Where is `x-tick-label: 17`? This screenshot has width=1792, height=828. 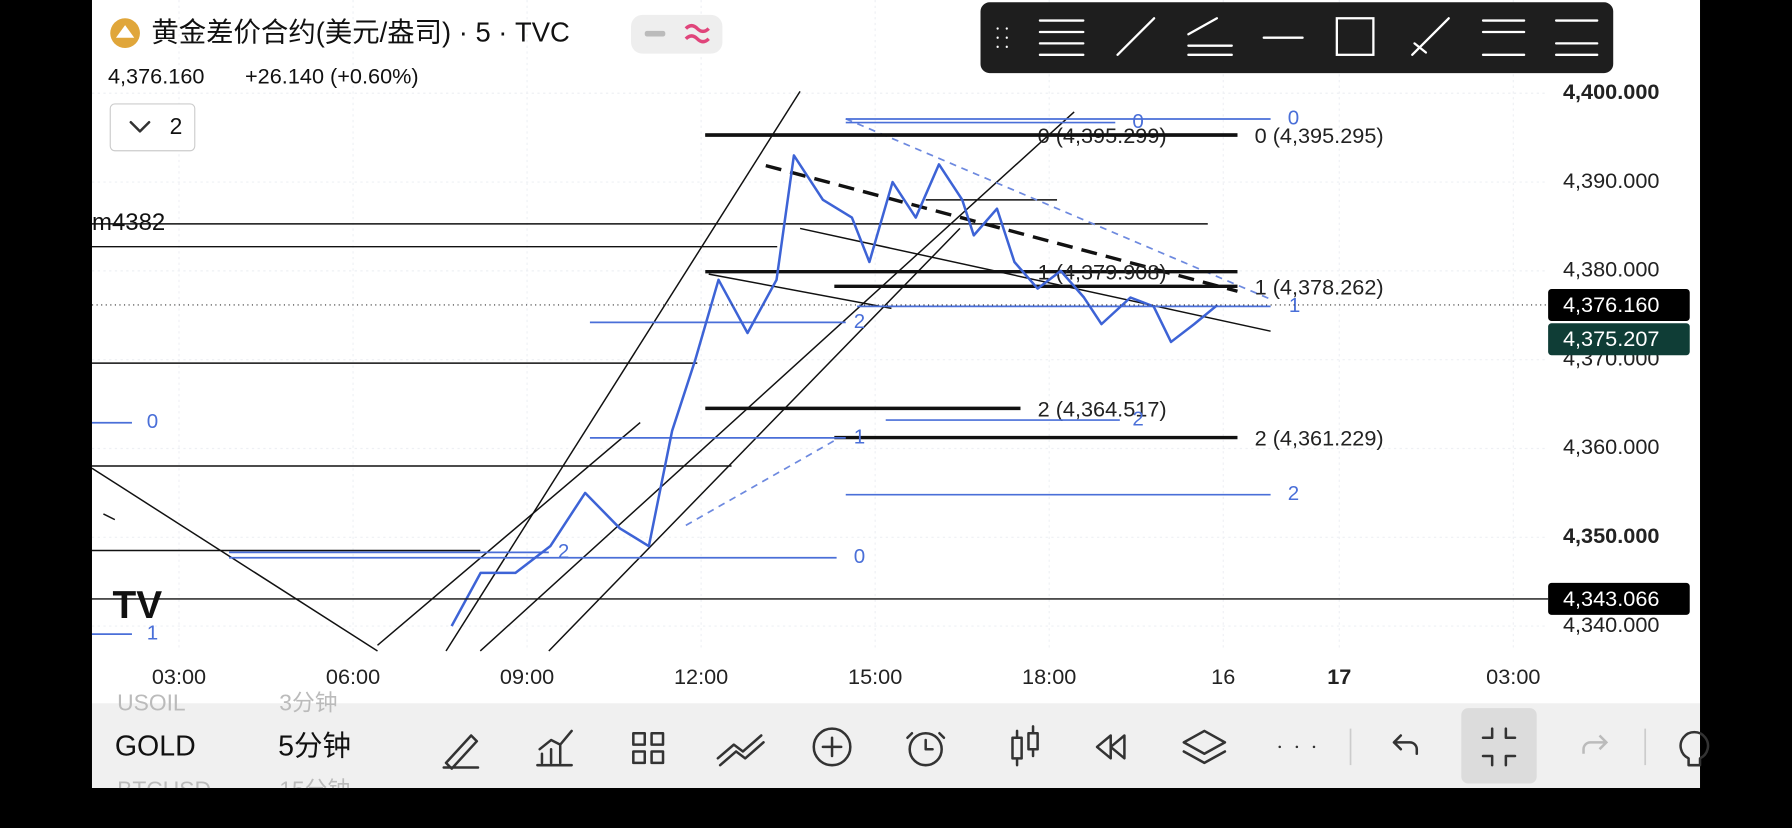 x-tick-label: 17 is located at coordinates (1339, 676).